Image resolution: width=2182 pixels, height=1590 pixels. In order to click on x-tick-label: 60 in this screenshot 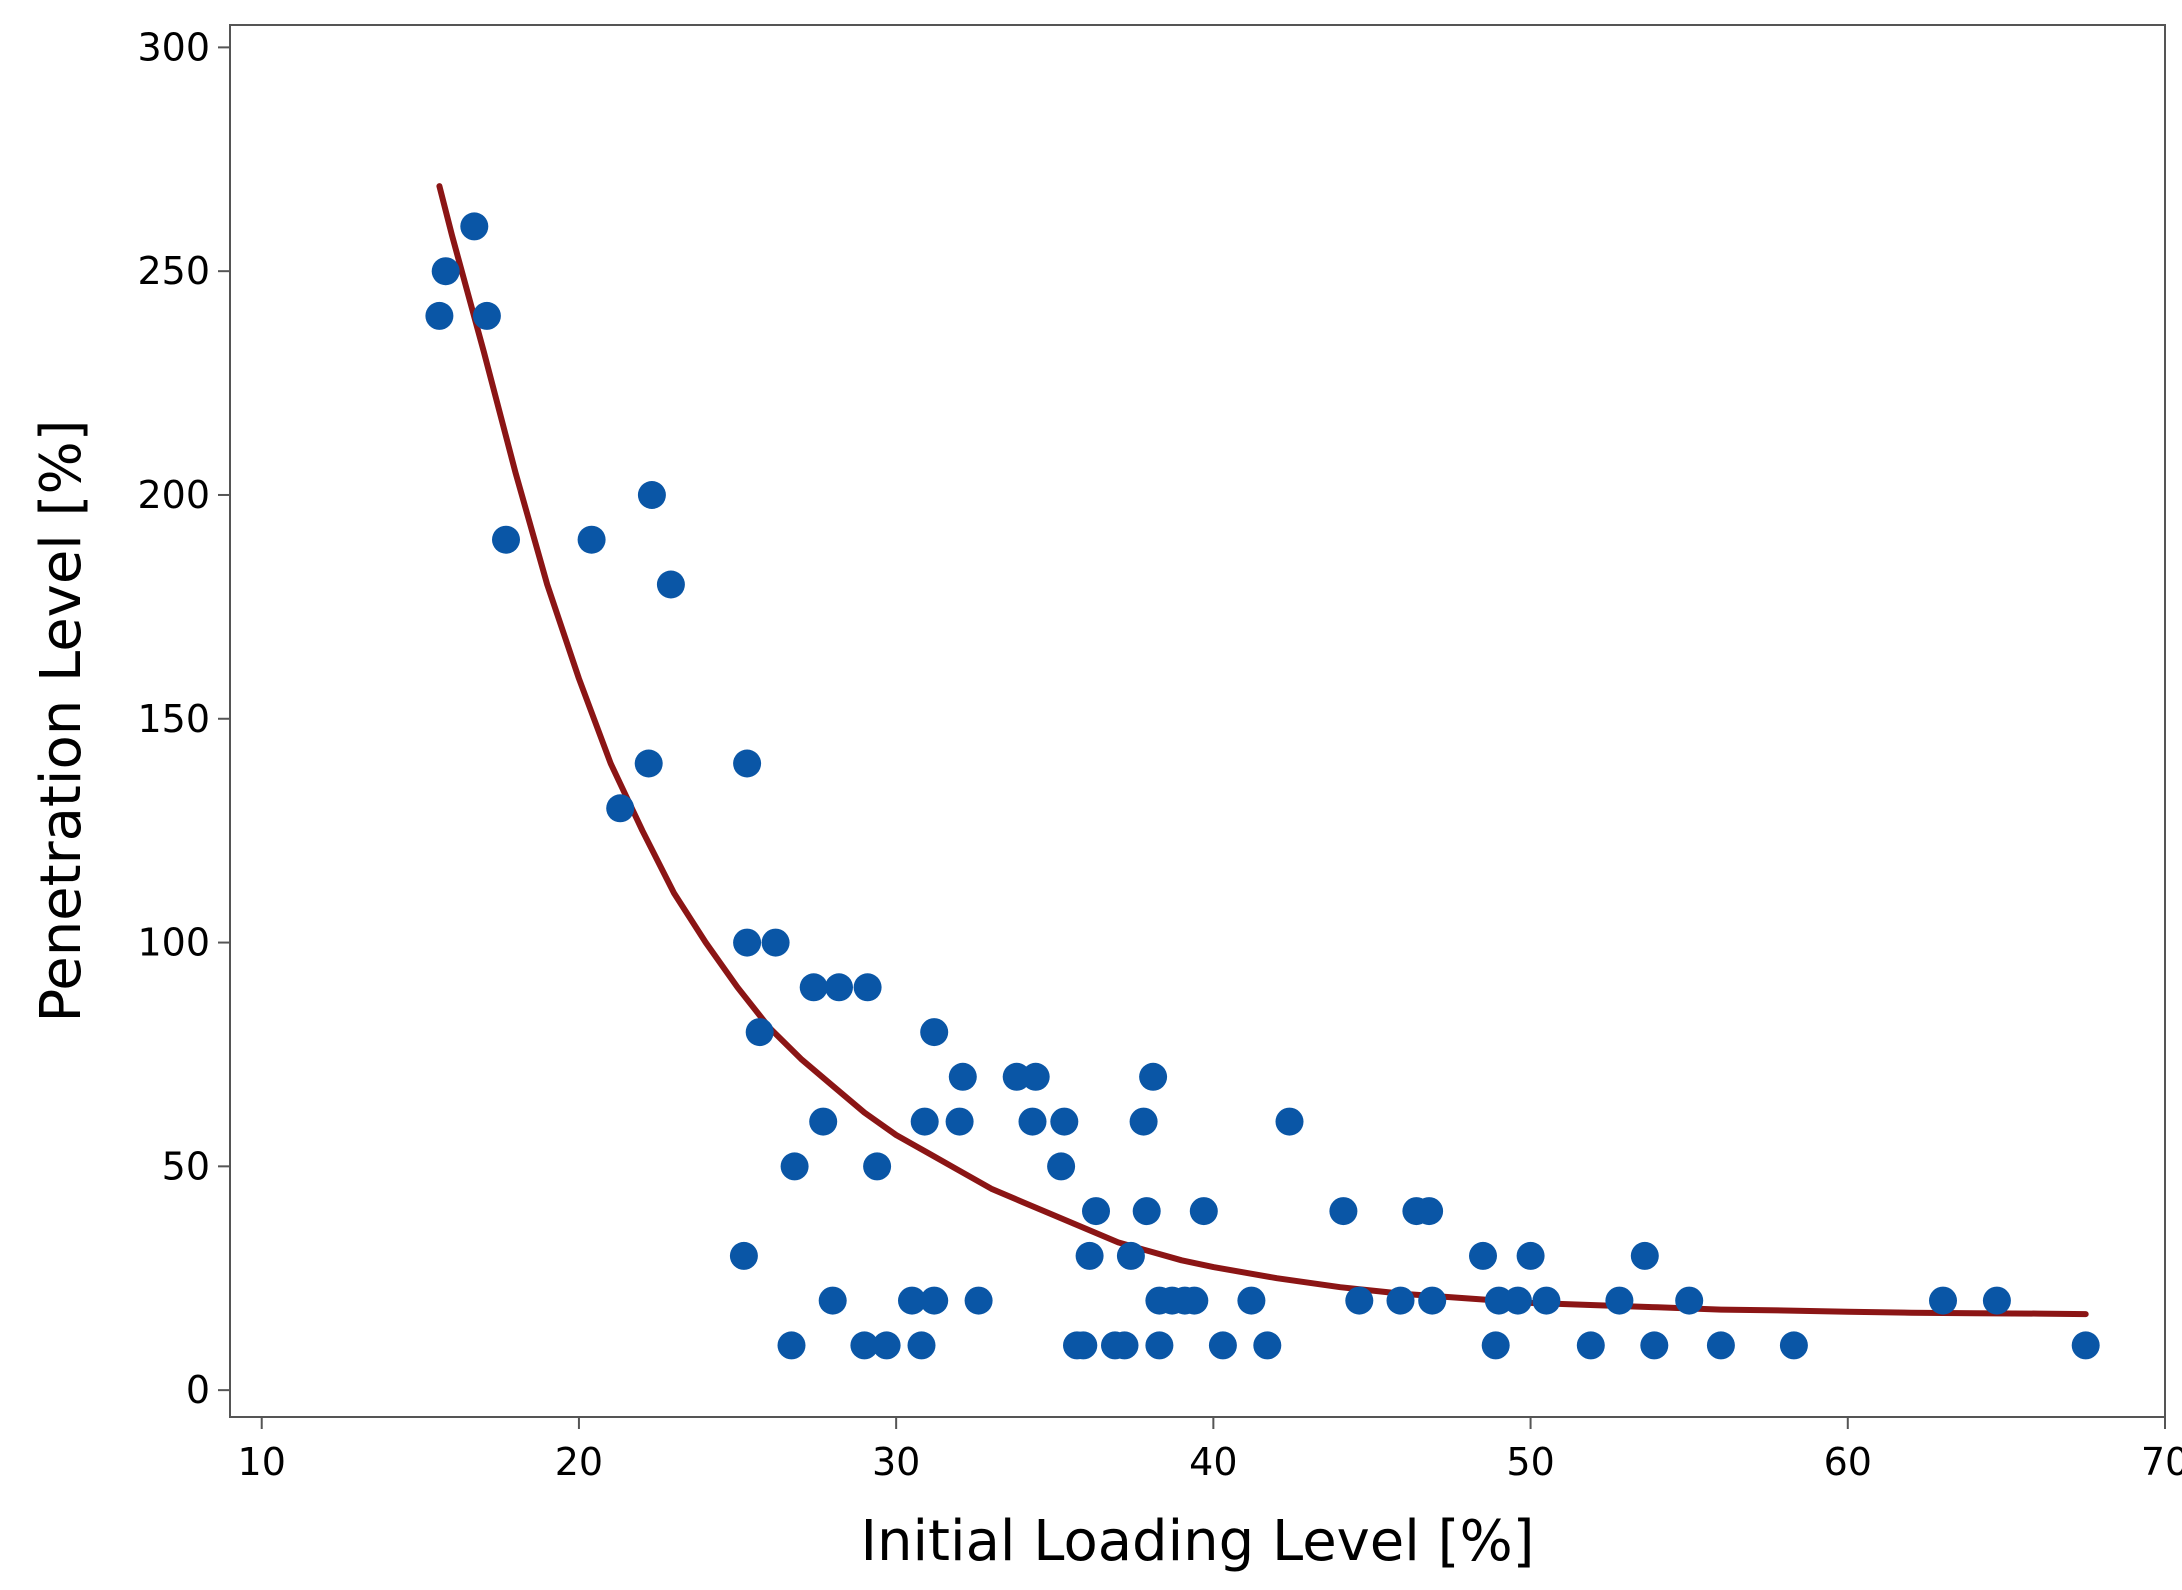, I will do `click(1848, 1462)`.